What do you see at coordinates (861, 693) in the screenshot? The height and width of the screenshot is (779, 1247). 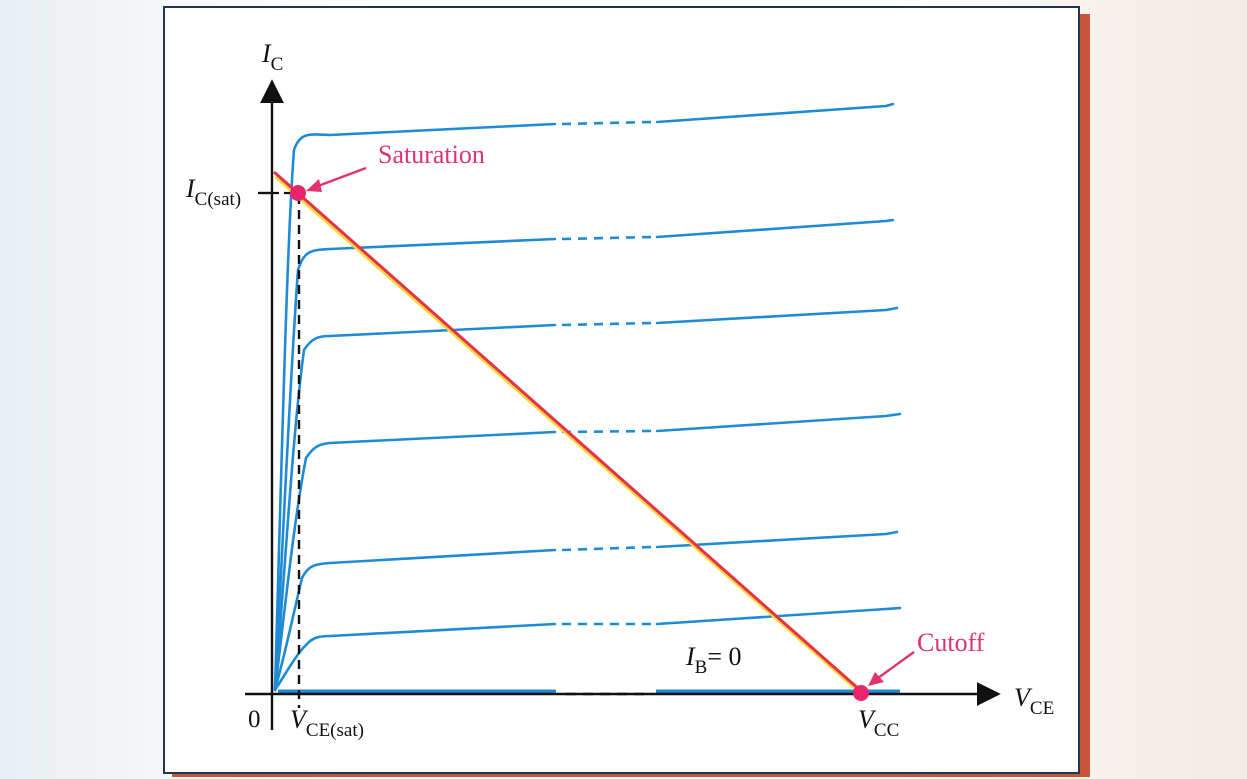 I see `cutoff-point-marker` at bounding box center [861, 693].